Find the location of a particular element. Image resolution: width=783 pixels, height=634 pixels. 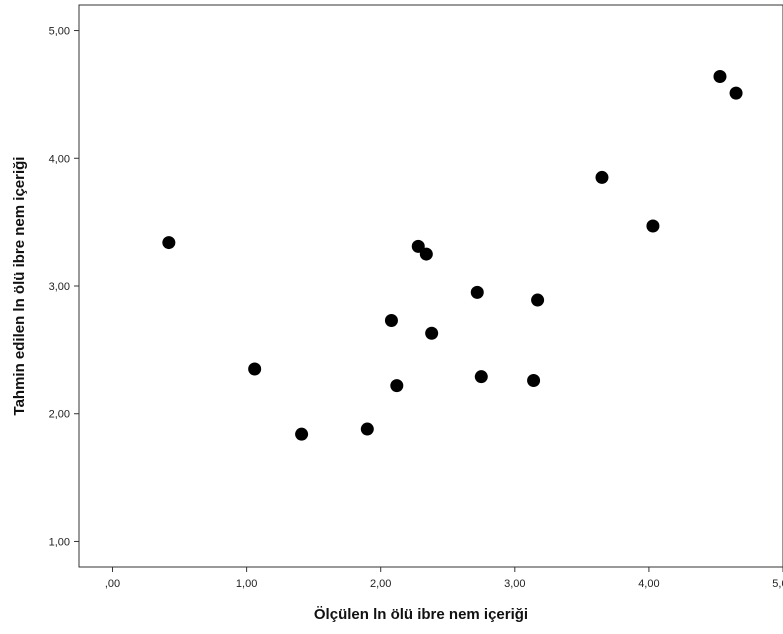

y-axis: 1,00 2,00 3,00 4,00 5,00 is located at coordinates (64, 287).